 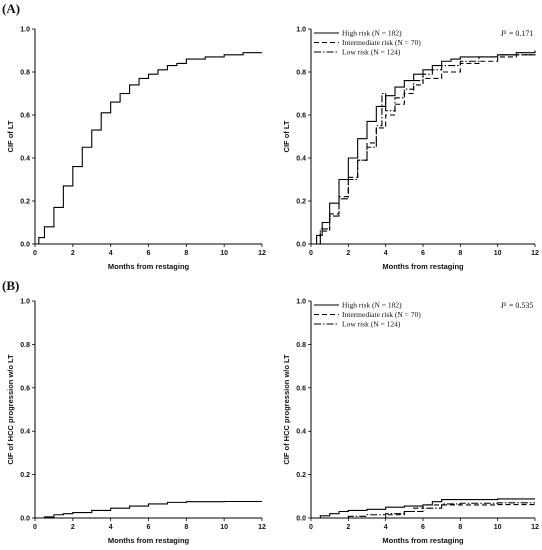 I want to click on p-value-label: P = 0.535, so click(x=516, y=305).